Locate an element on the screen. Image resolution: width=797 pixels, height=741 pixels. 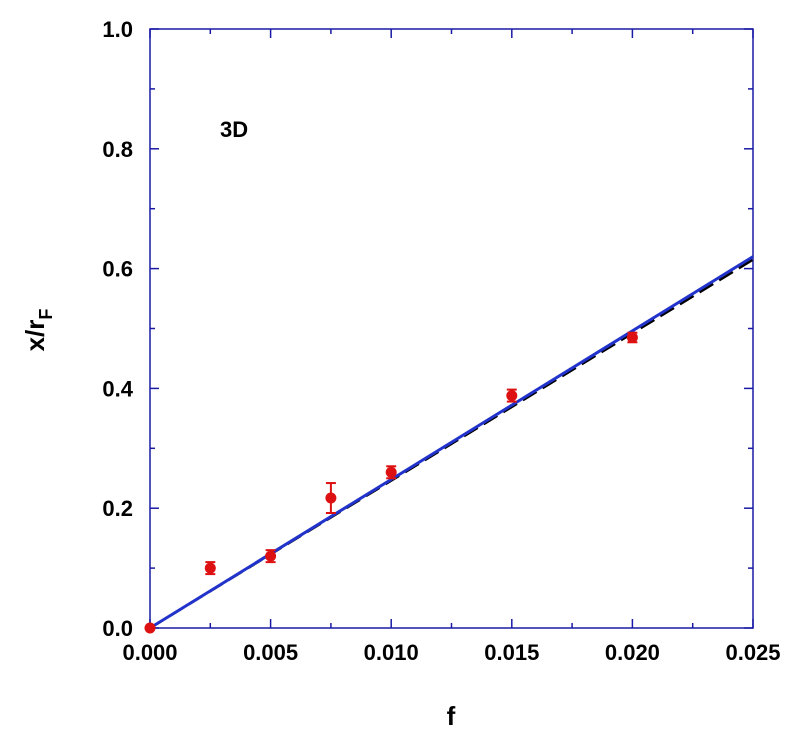
svg-text: x/rF is located at coordinates (38, 330).